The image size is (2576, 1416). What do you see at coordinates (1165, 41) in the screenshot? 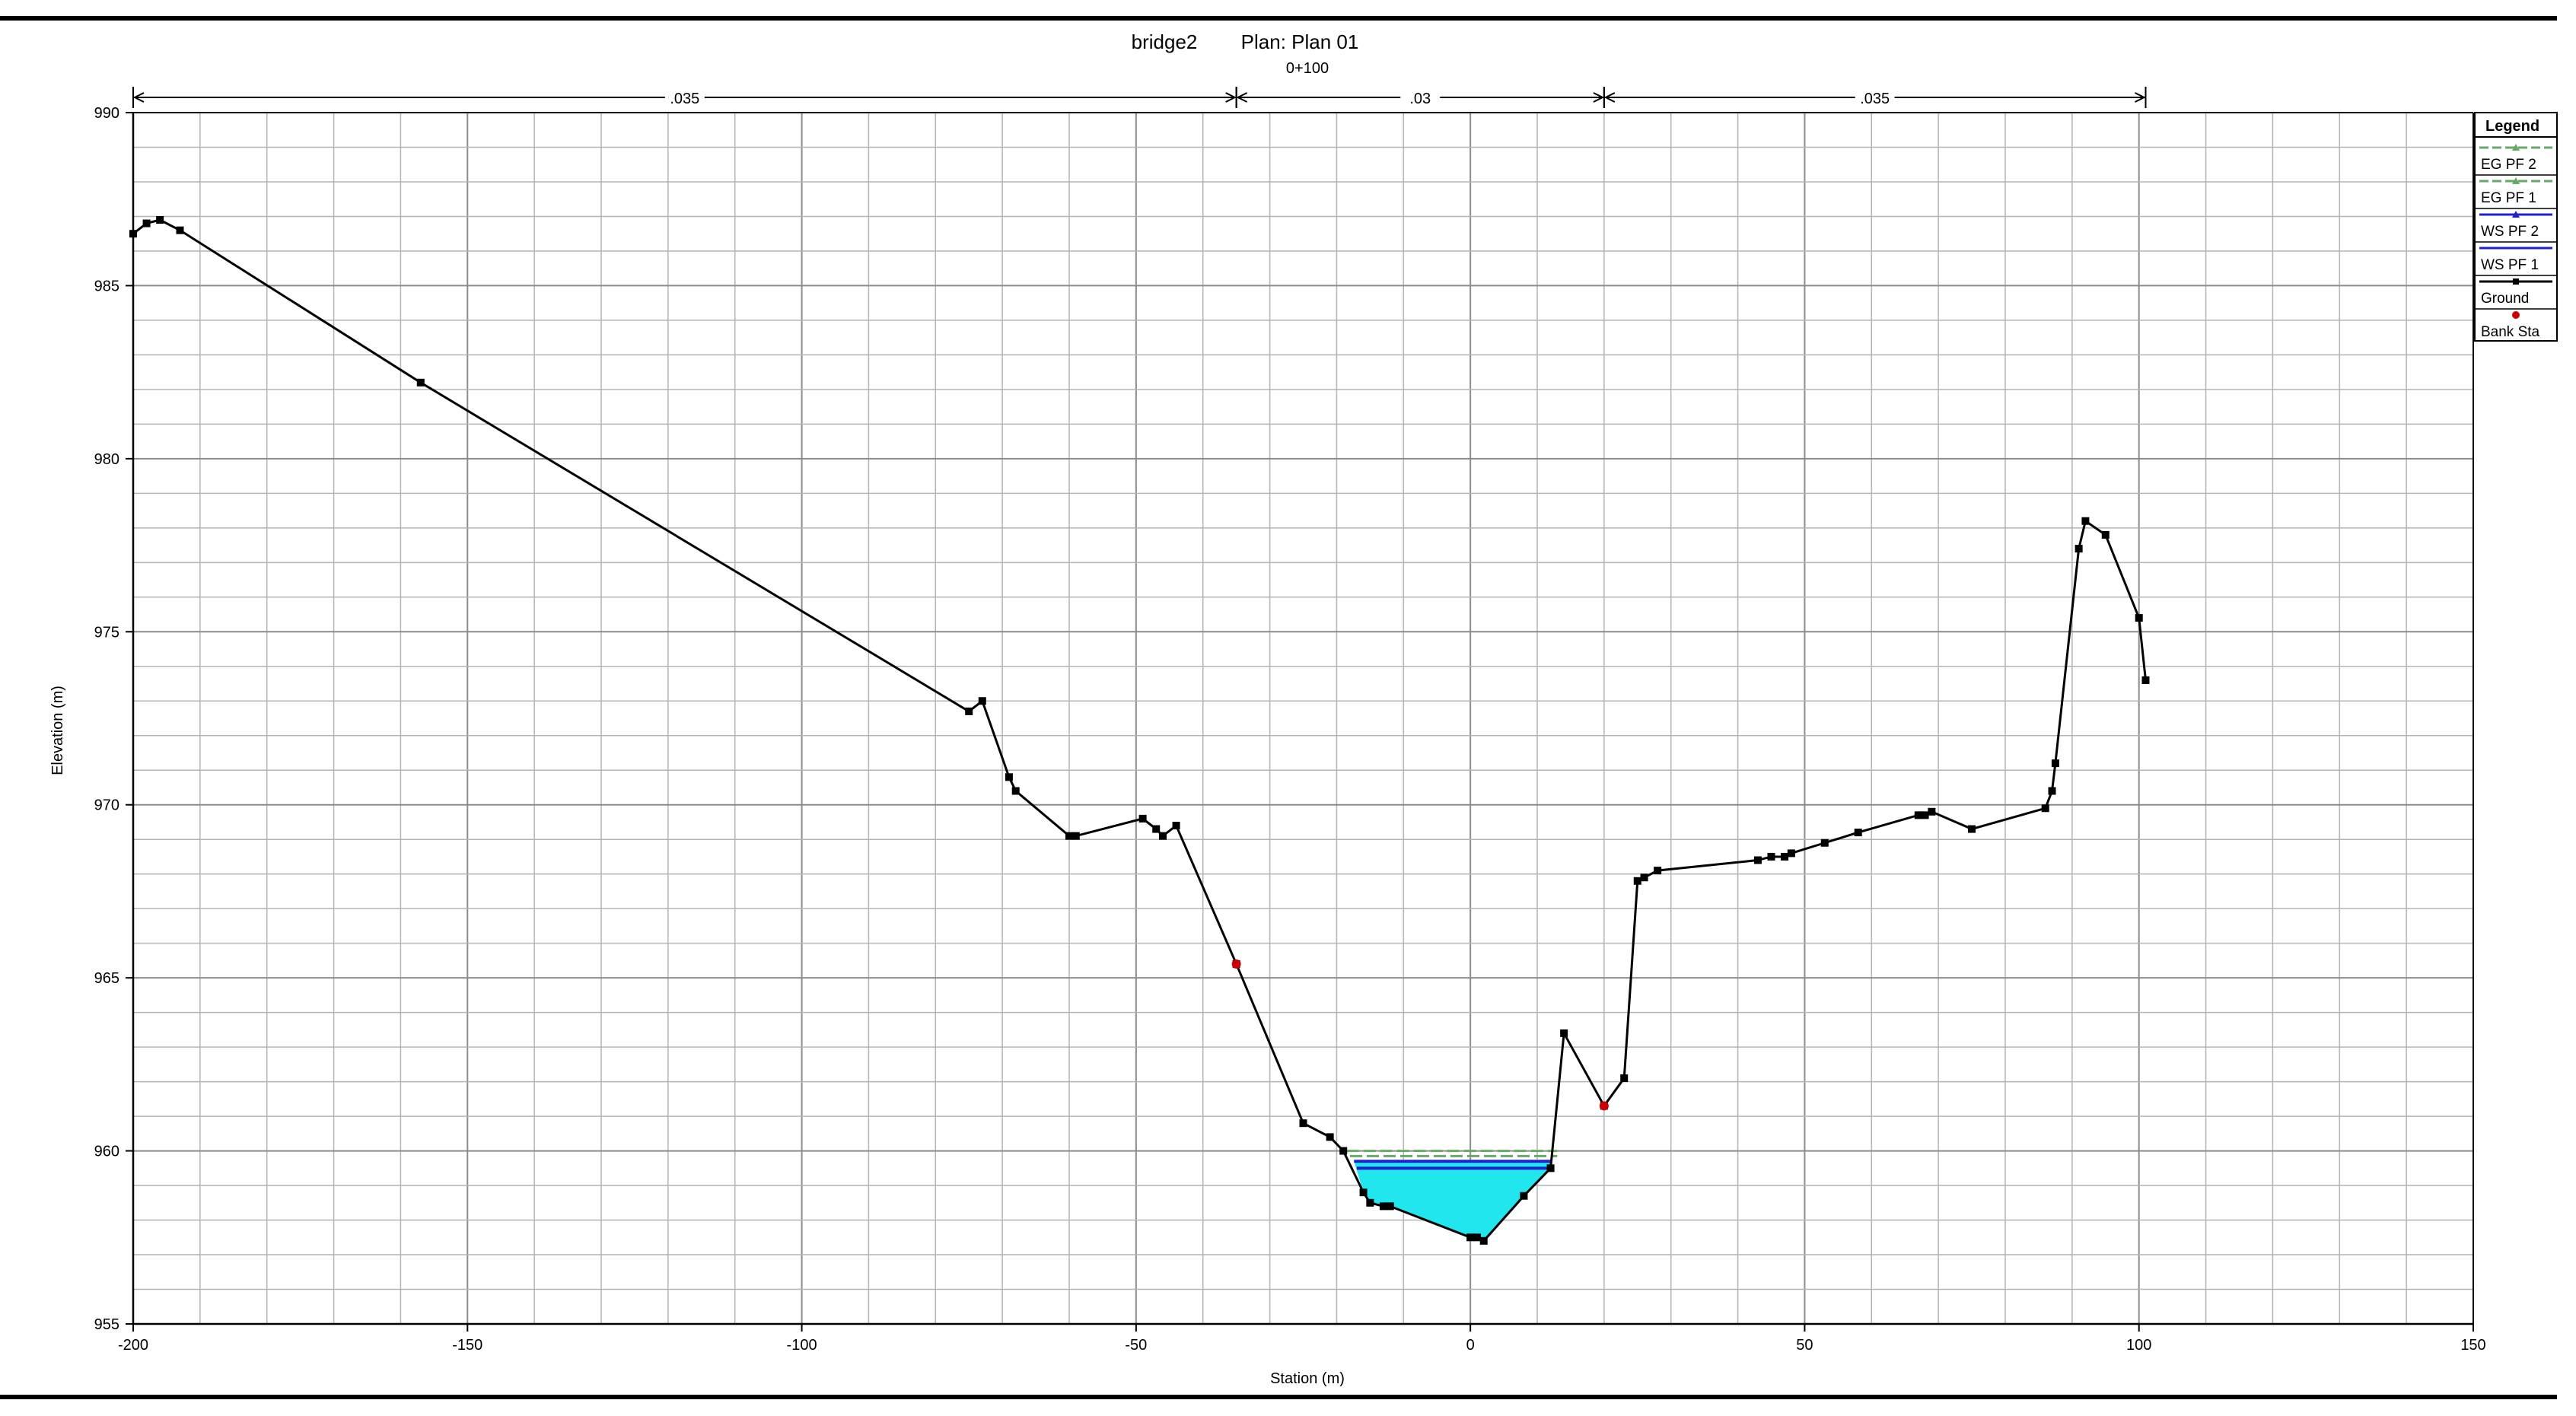
I see `chart-title-left: bridge2` at bounding box center [1165, 41].